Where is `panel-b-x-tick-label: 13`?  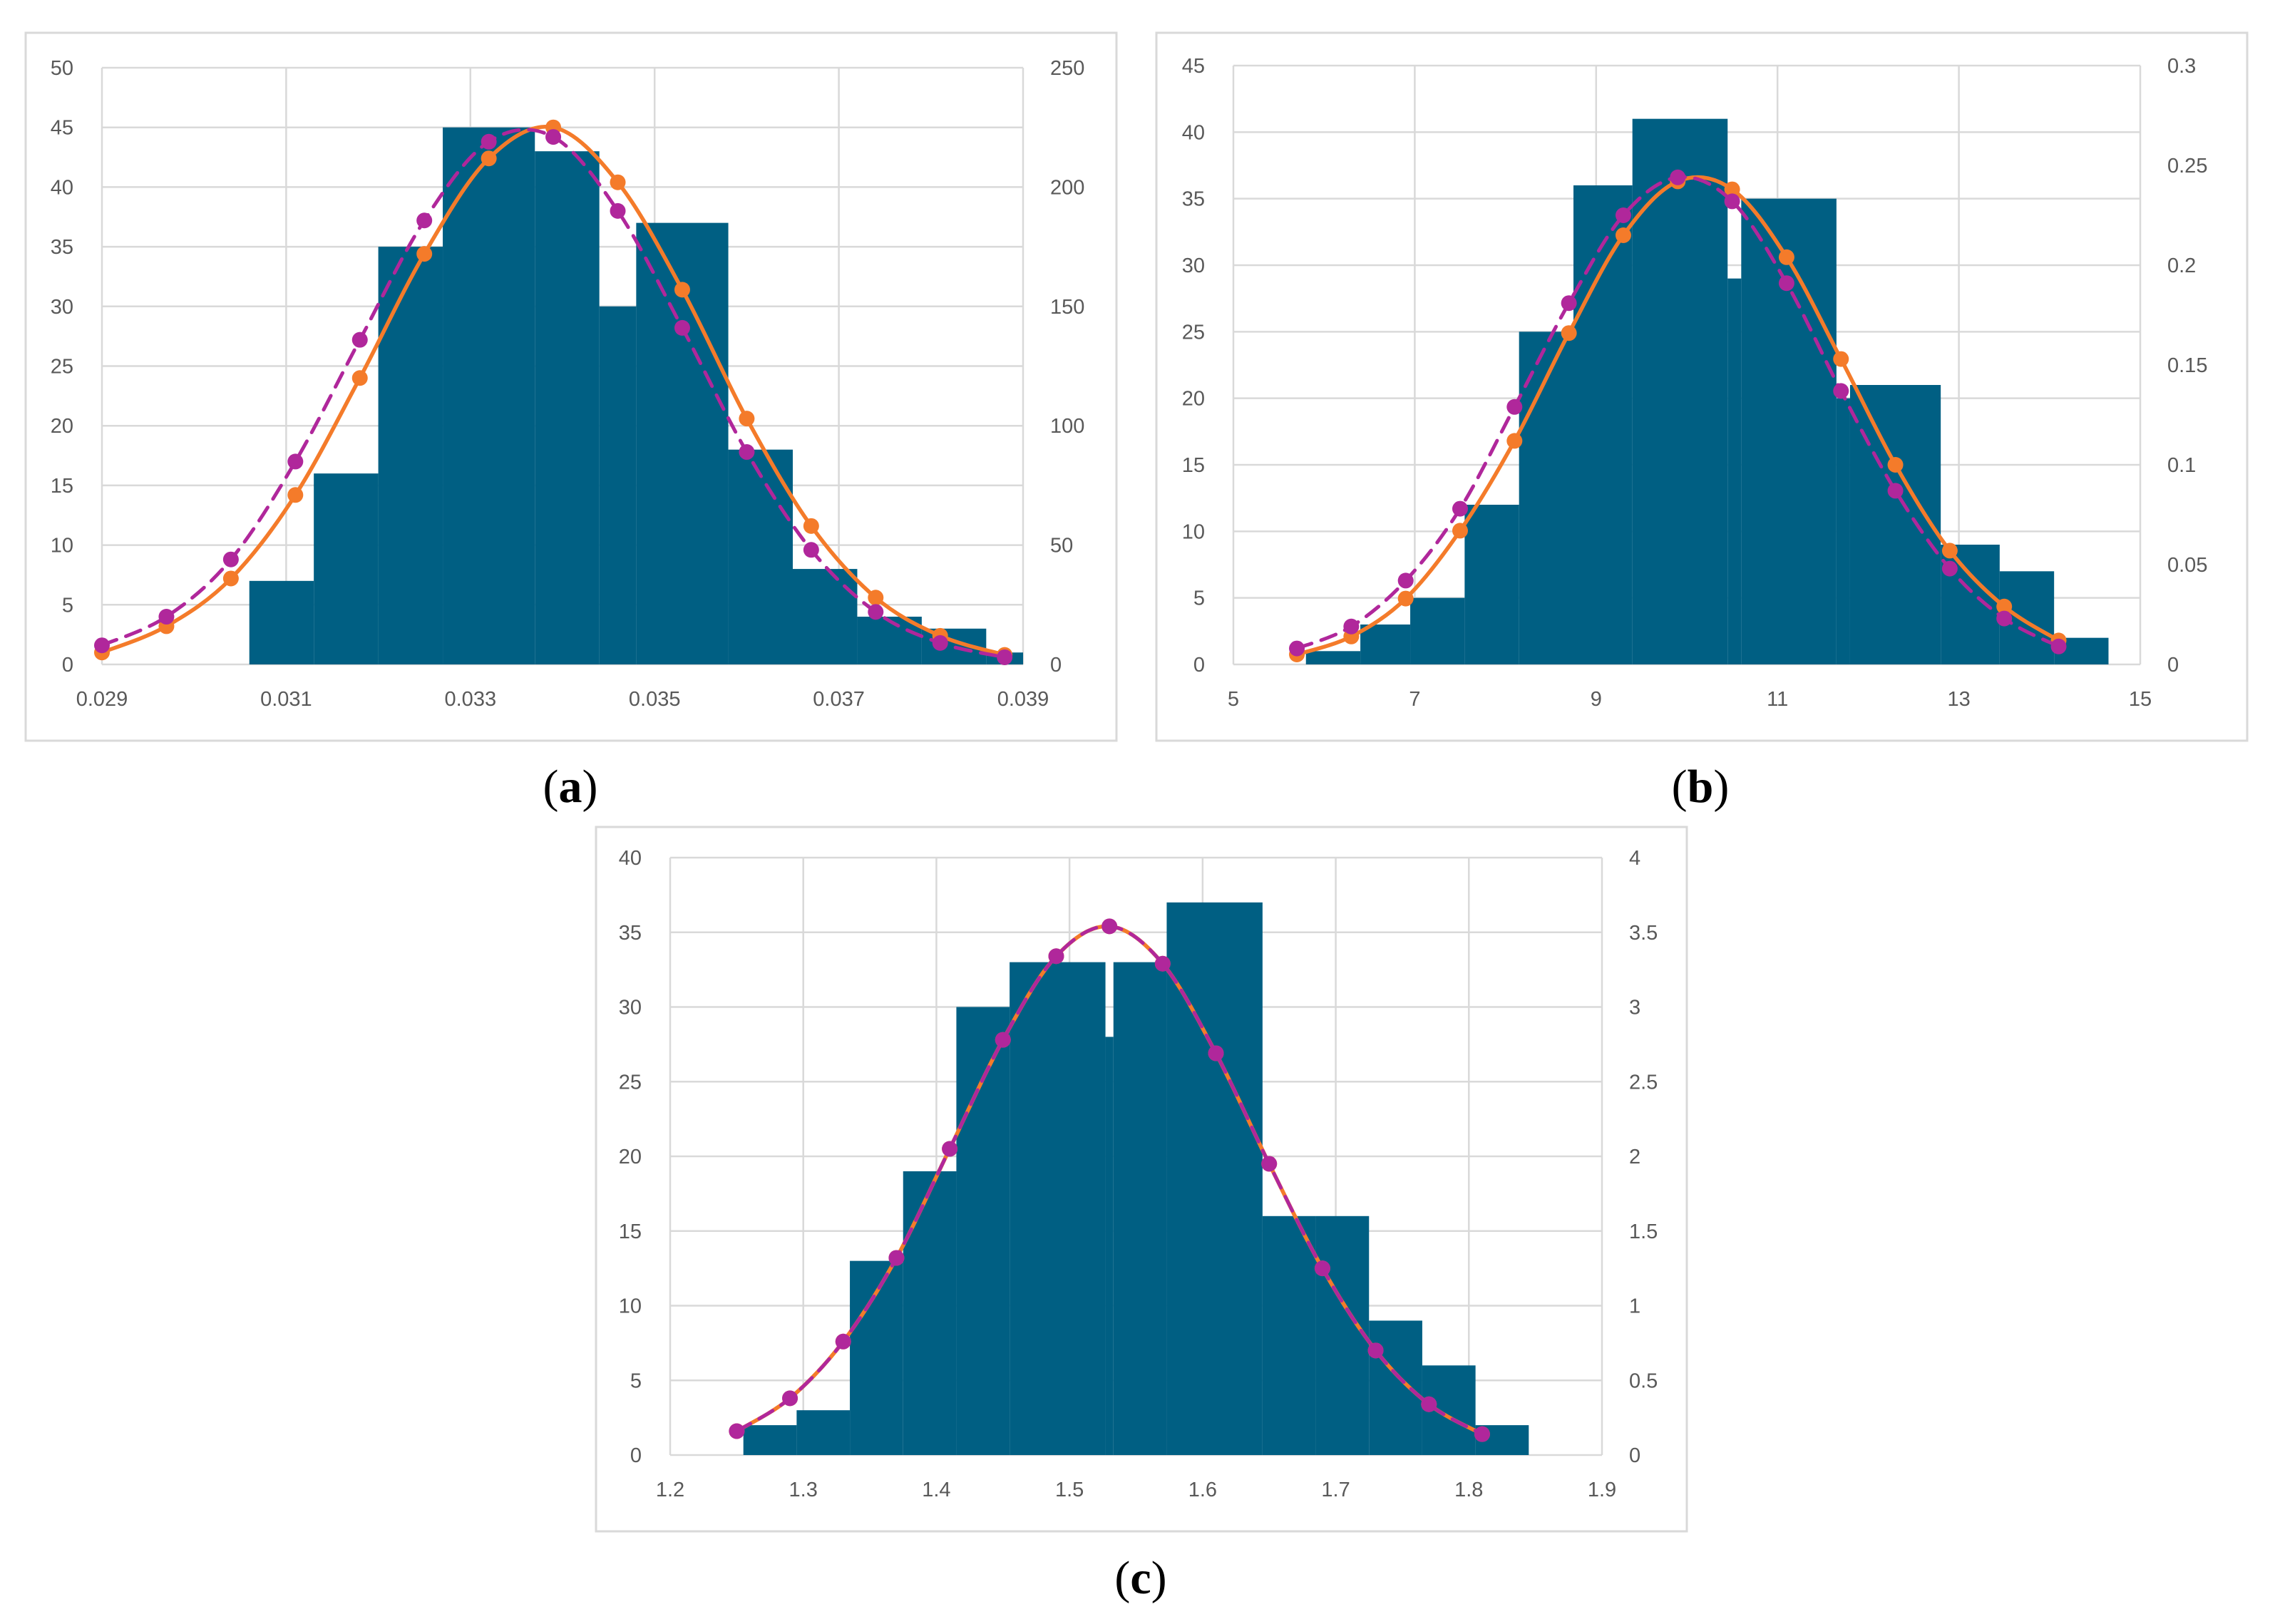
panel-b-x-tick-label: 13 is located at coordinates (1958, 699).